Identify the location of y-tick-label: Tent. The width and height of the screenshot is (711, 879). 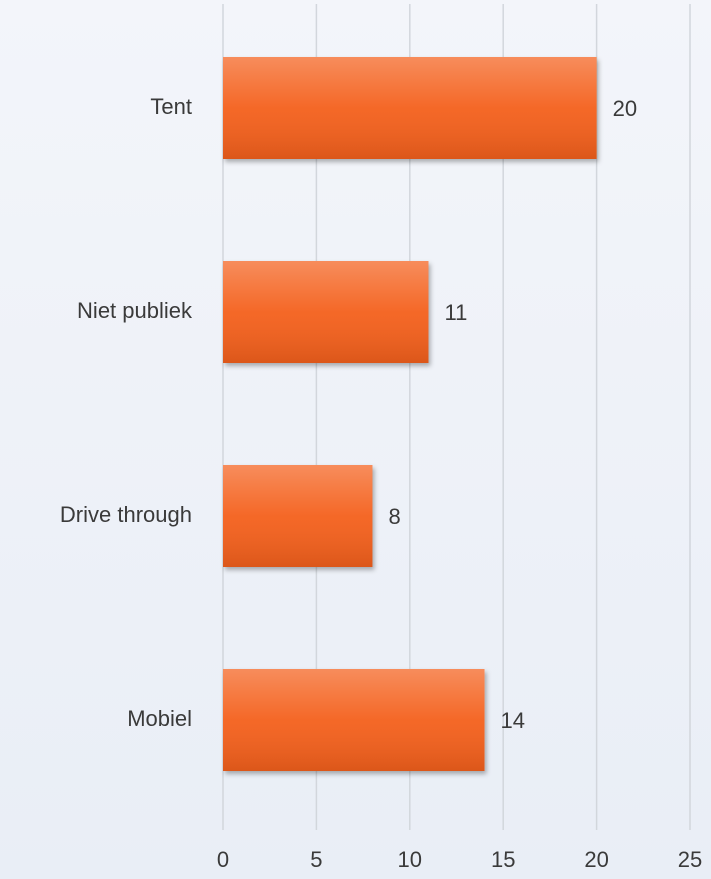
(171, 106).